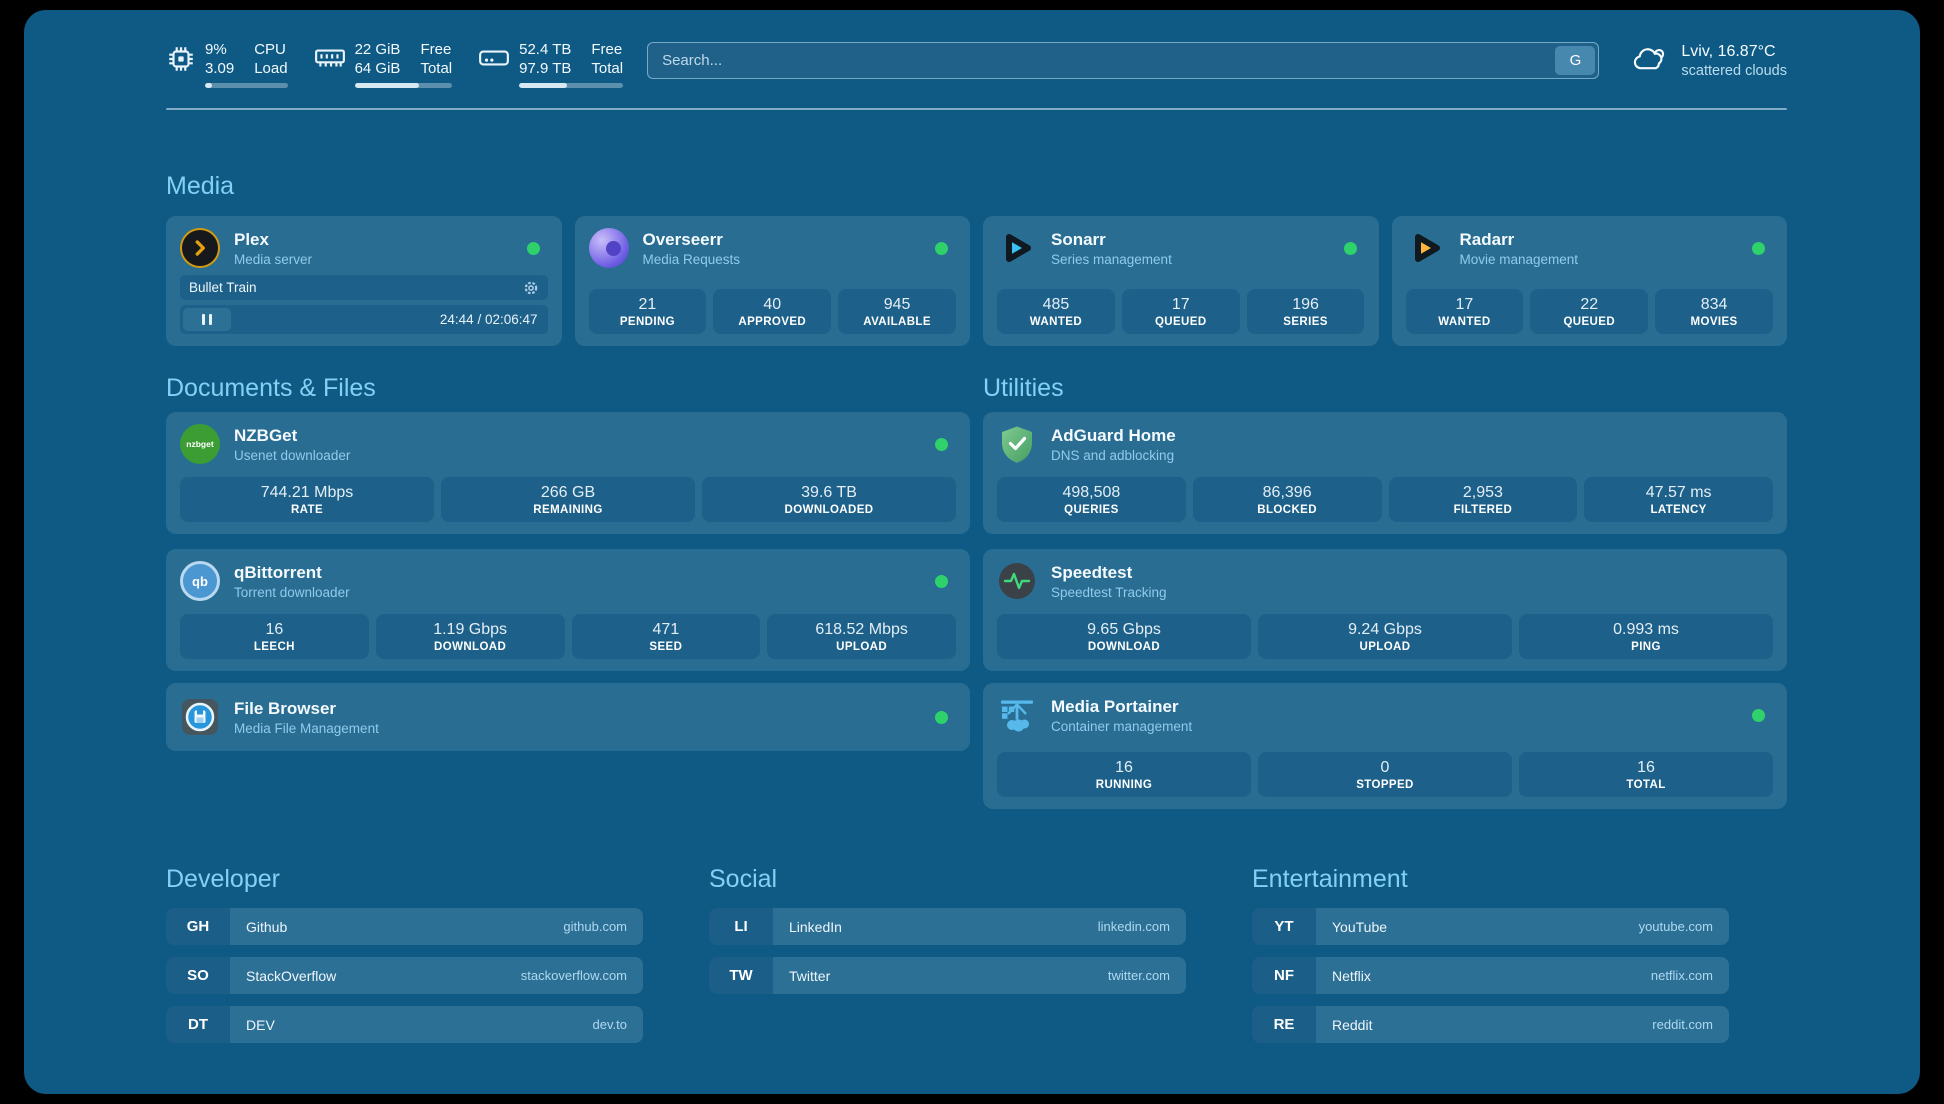 The image size is (1944, 1104). I want to click on weather-location-temp: Lviv, 16.87°C, so click(1728, 51).